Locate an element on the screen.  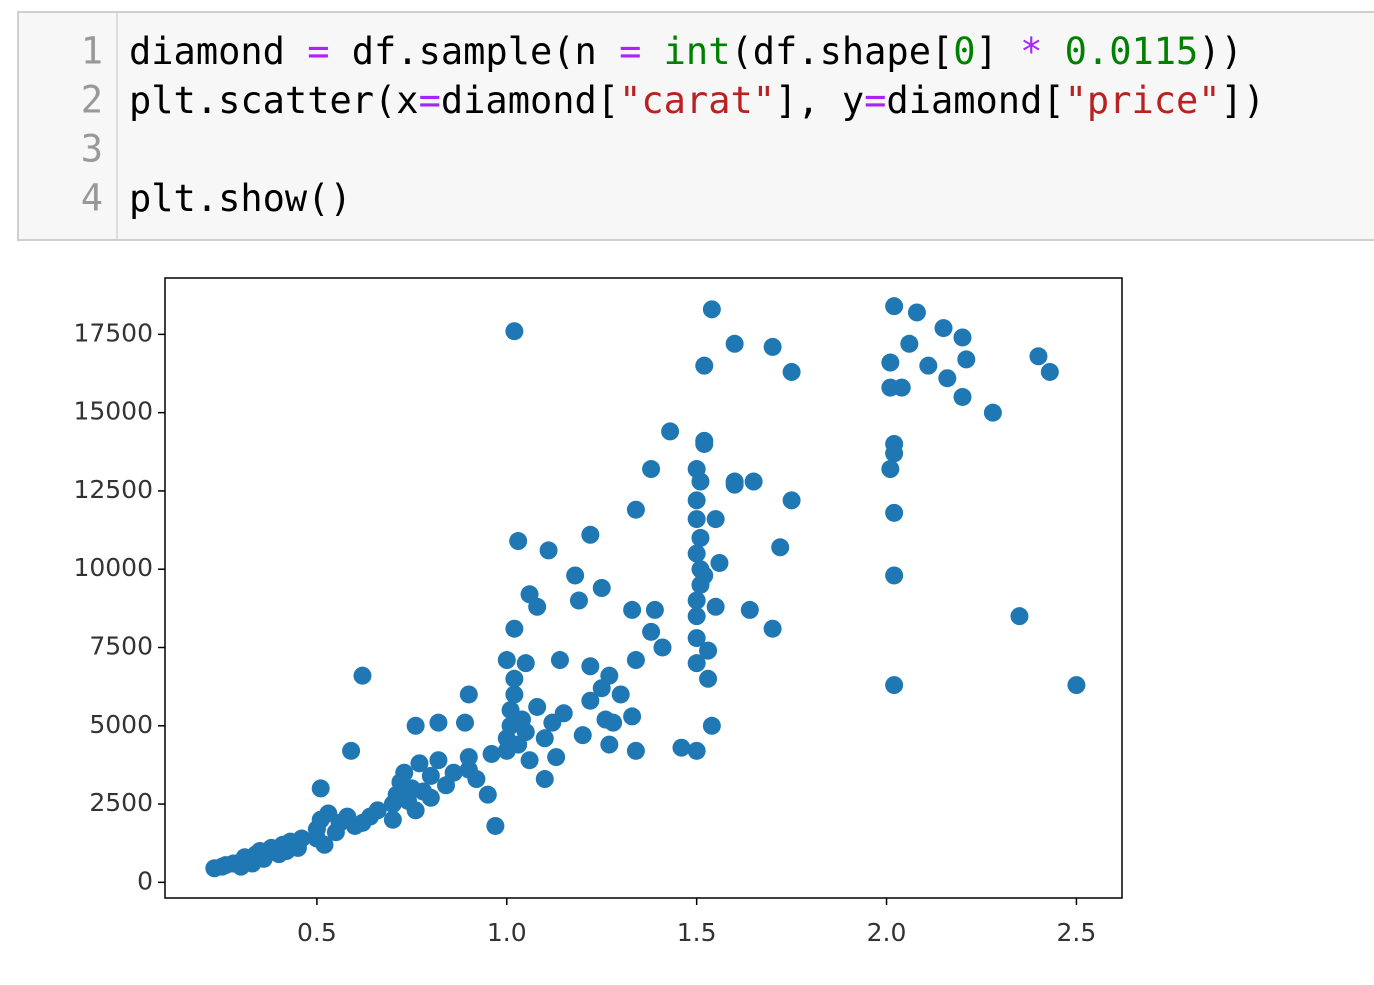
code-token: "price" is located at coordinates (1143, 100).